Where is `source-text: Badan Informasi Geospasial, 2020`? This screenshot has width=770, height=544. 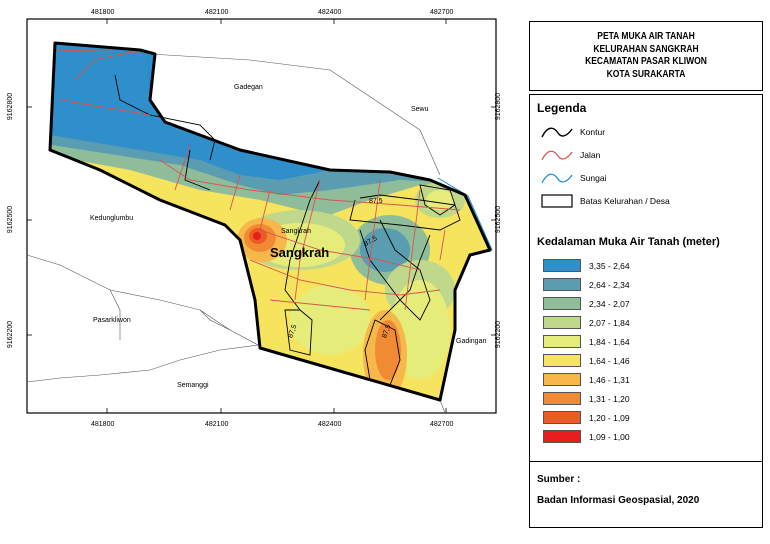
source-text: Badan Informasi Geospasial, 2020 is located at coordinates (618, 500).